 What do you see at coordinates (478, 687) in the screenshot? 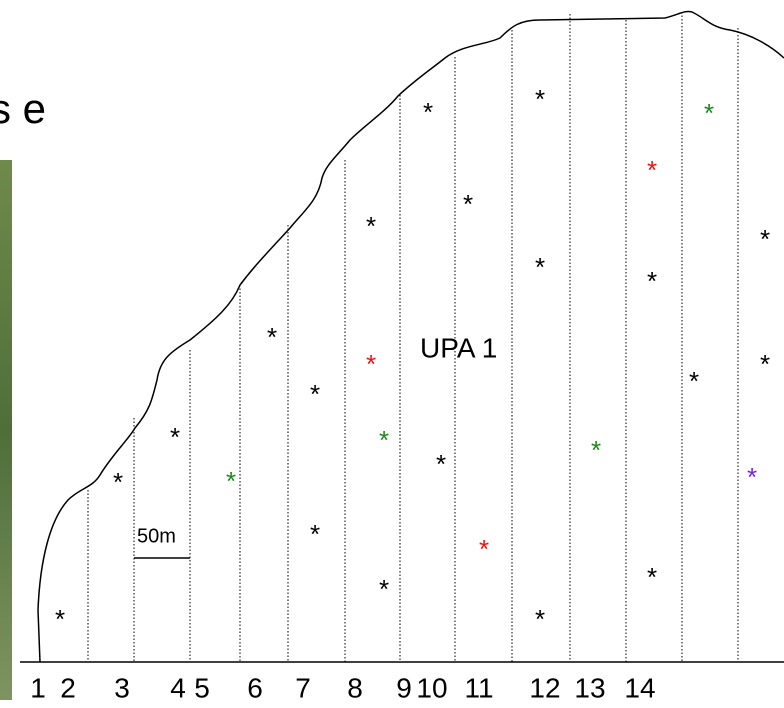
I see `strip-number: 11` at bounding box center [478, 687].